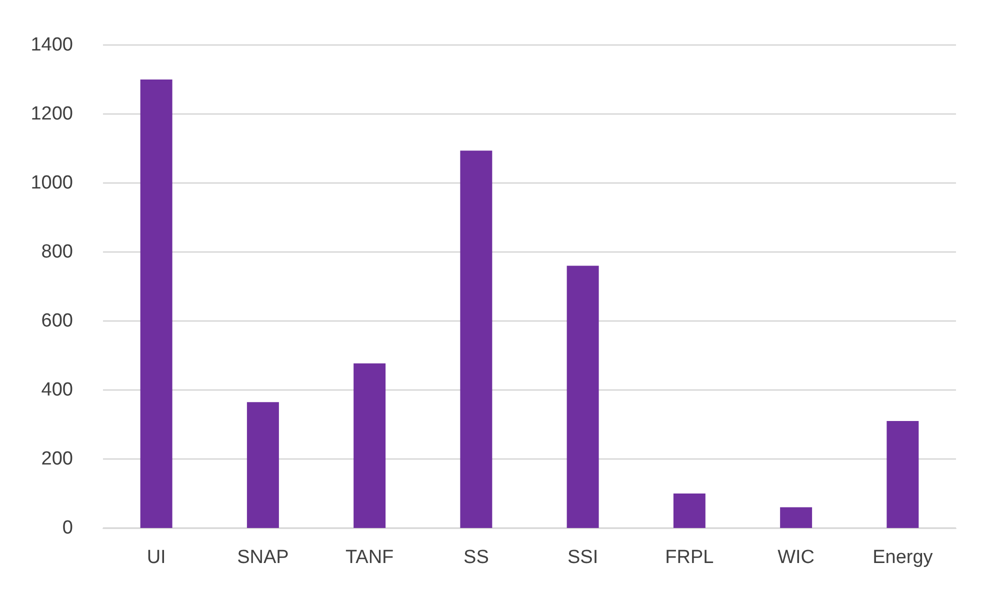 Image resolution: width=984 pixels, height=598 pixels. What do you see at coordinates (689, 557) in the screenshot?
I see `x-tick-label: FRPL` at bounding box center [689, 557].